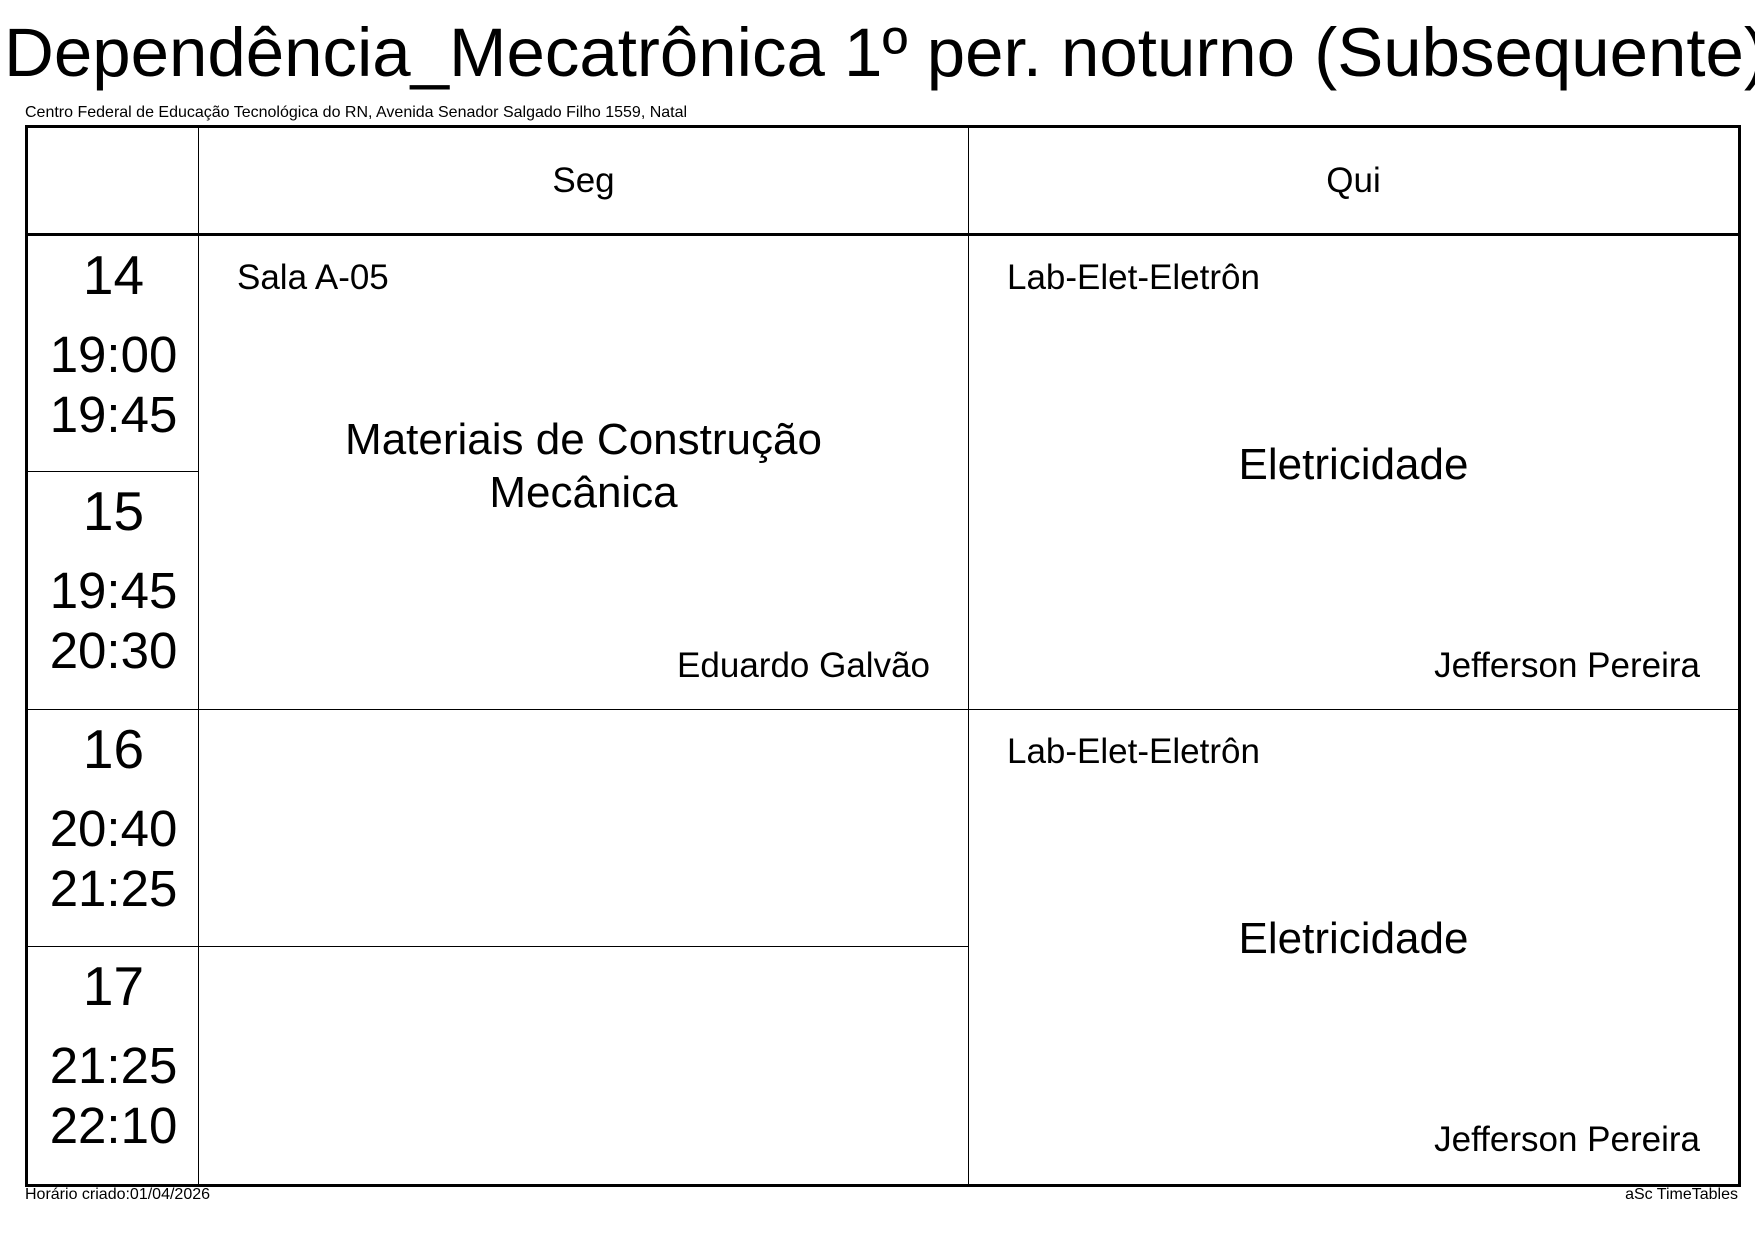 Image resolution: width=1755 pixels, height=1241 pixels. What do you see at coordinates (583, 466) in the screenshot?
I see `lesson-subject: Materiais de Construção Mecânica` at bounding box center [583, 466].